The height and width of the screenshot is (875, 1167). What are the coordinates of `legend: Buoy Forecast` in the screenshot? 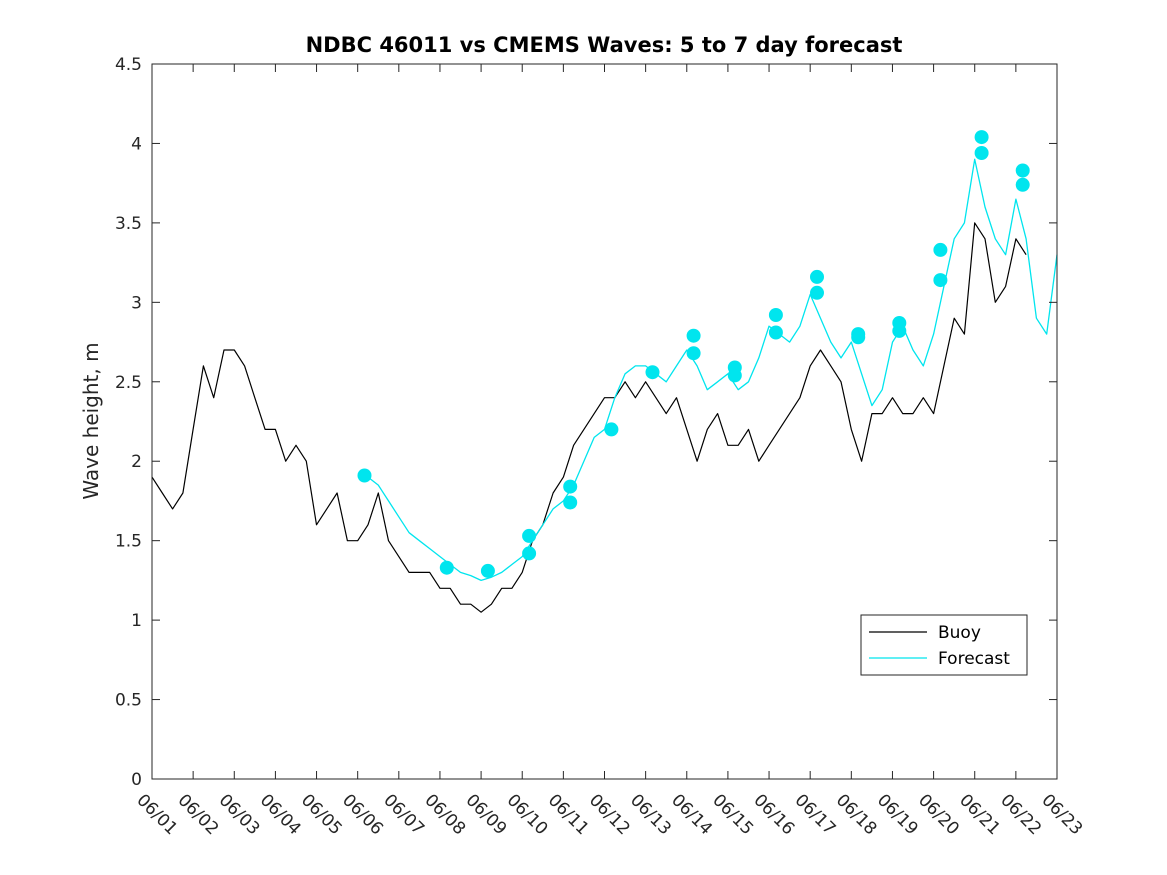 It's located at (944, 645).